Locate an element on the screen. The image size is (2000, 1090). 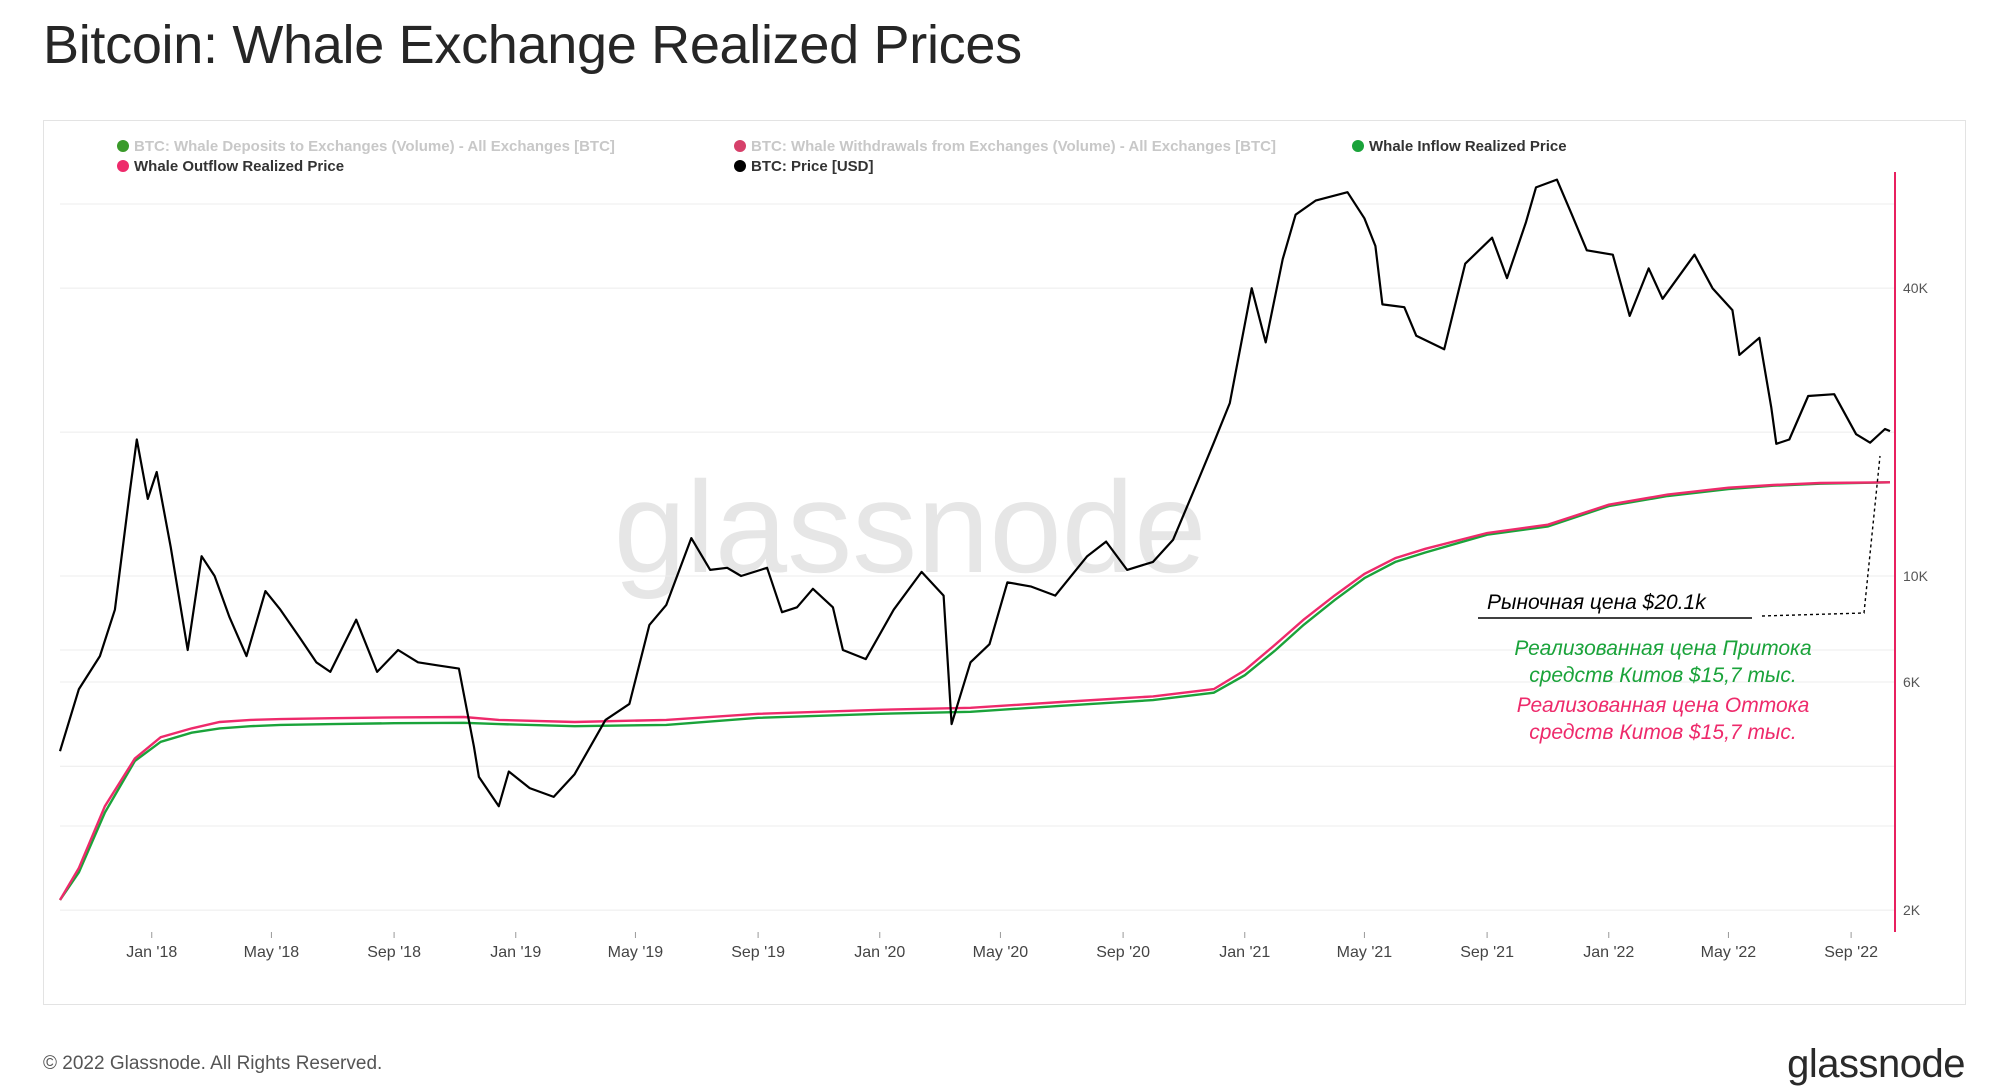
annotation-outflow-line-2: средств Китов $15,7 тыс. is located at coordinates (1662, 732).